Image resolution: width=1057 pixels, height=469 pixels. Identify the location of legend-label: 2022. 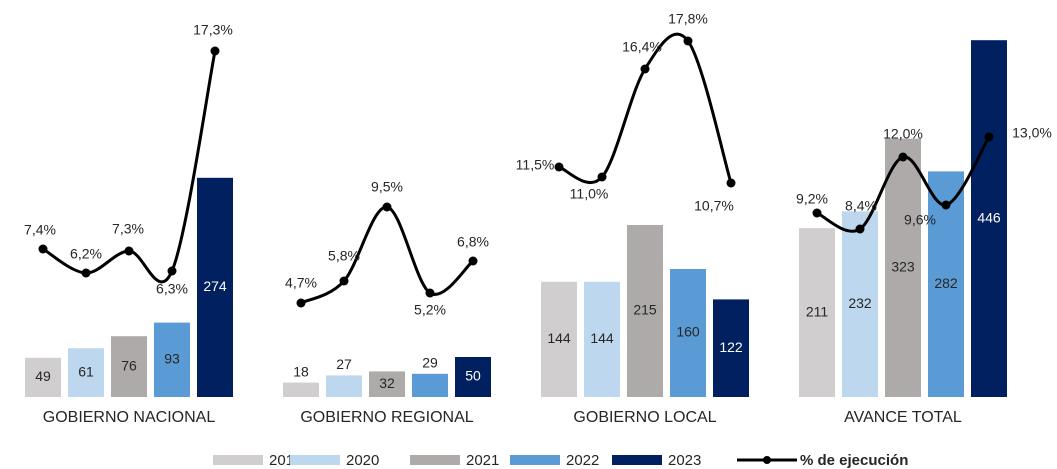
(582, 460).